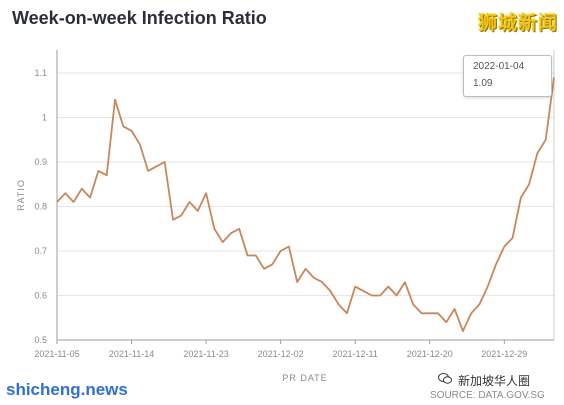 The width and height of the screenshot is (564, 405). I want to click on y-tick-label: 1, so click(44, 118).